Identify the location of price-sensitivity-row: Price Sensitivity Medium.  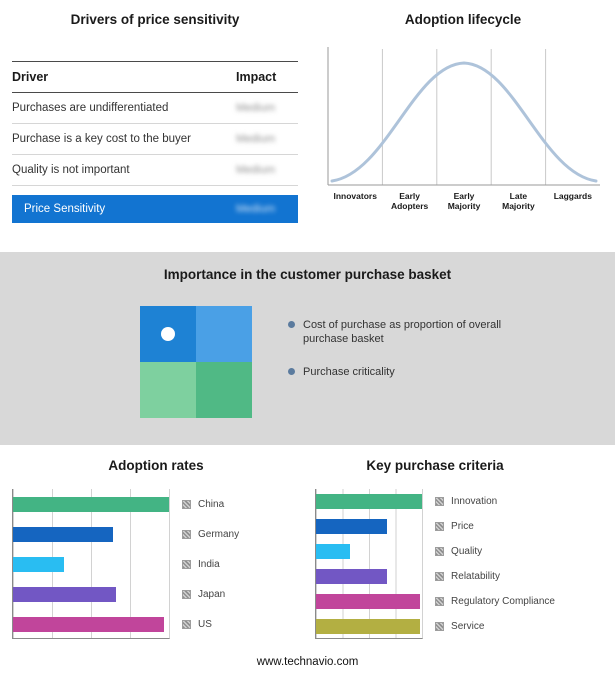
(155, 209).